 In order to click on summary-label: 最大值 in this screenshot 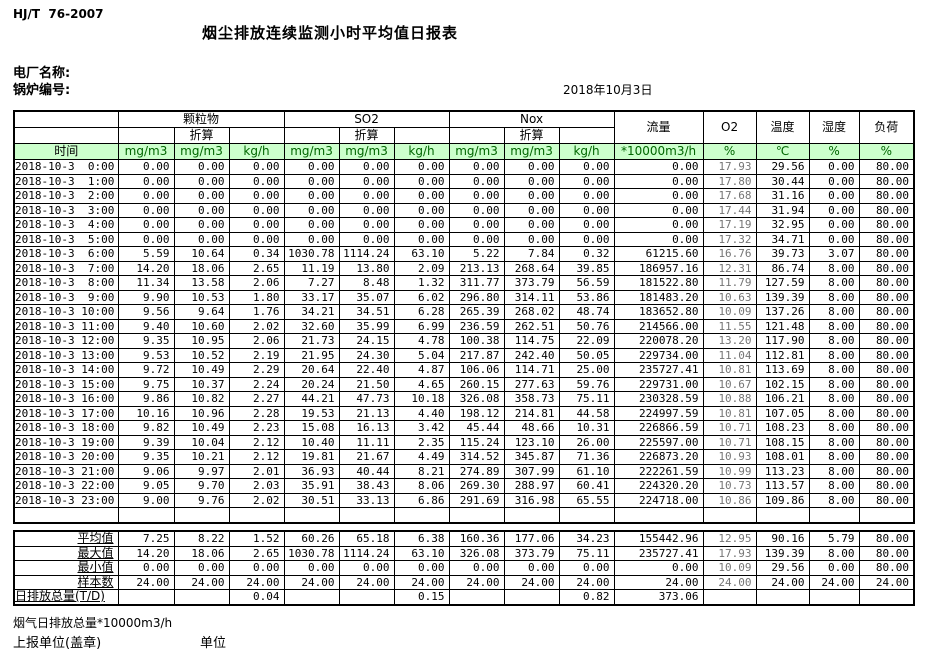, I will do `click(66, 553)`.